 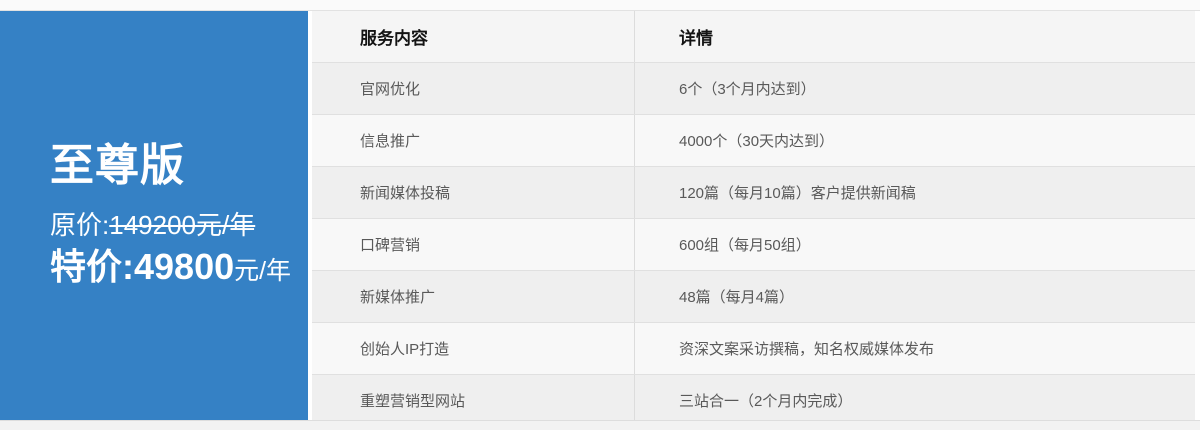 I want to click on special-price-unit: 元/年, so click(x=263, y=270).